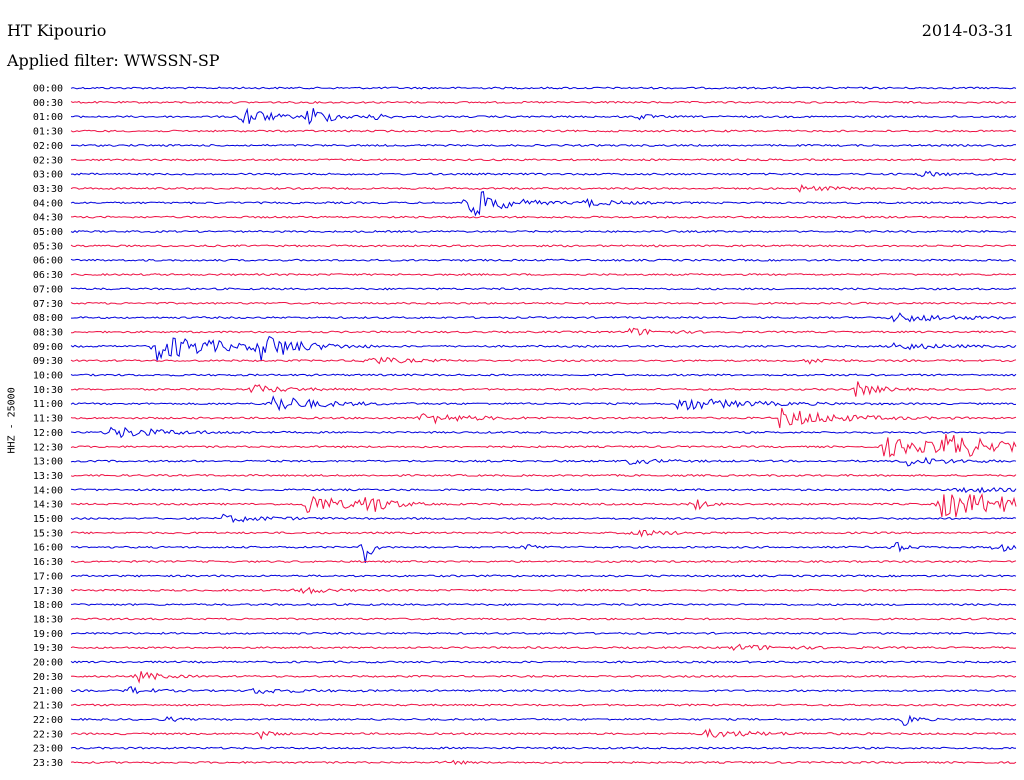 The height and width of the screenshot is (780, 1024). What do you see at coordinates (48, 361) in the screenshot?
I see `row-label-0930: 09:30` at bounding box center [48, 361].